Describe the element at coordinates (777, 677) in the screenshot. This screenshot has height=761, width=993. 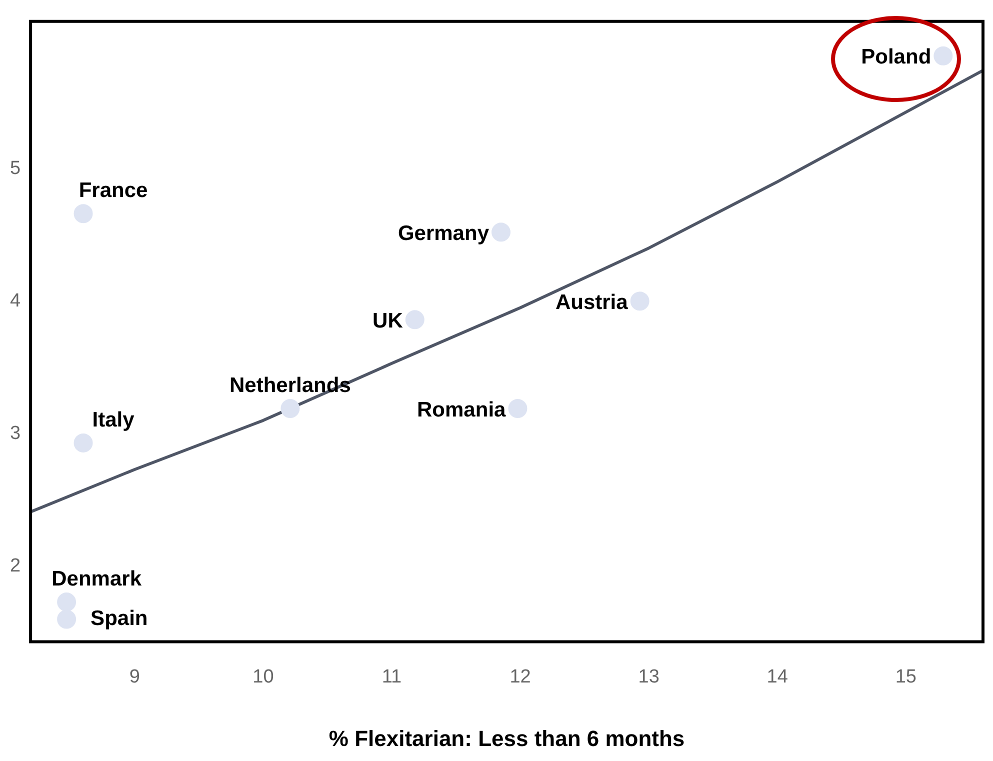
I see `x-tick-label: 14` at that location.